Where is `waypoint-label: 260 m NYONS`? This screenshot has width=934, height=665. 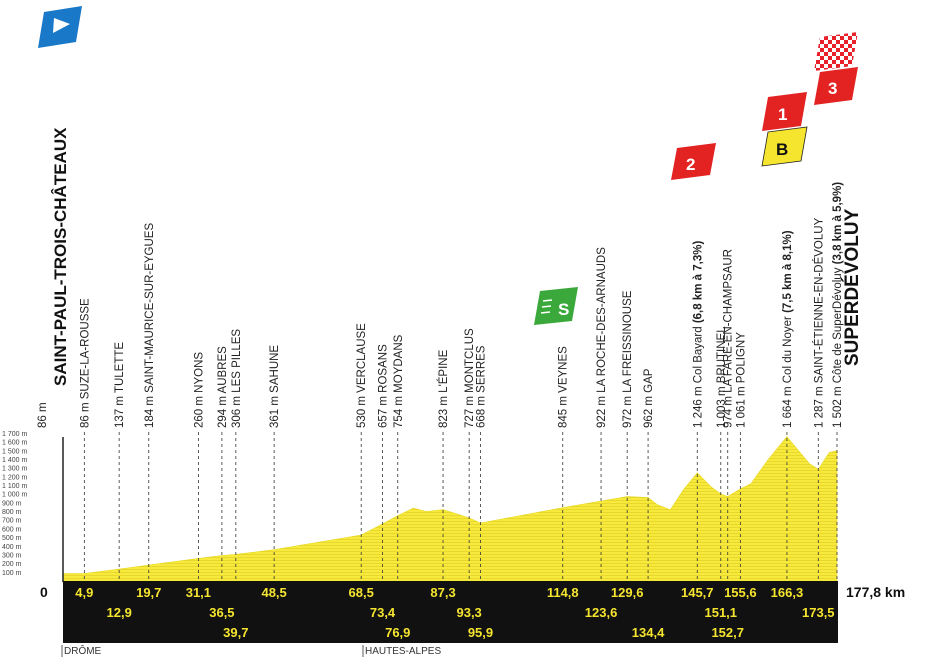 waypoint-label: 260 m NYONS is located at coordinates (199, 390).